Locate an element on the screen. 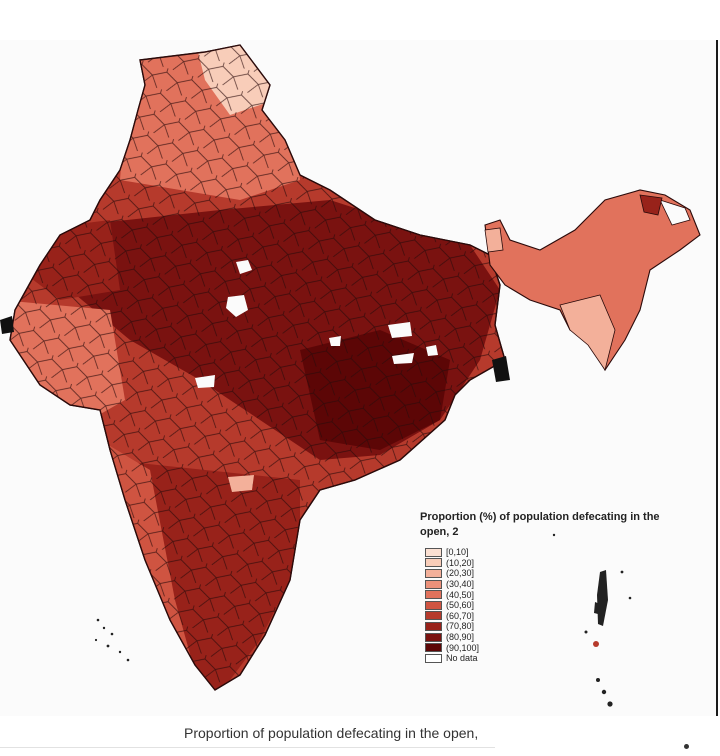 This screenshot has width=720, height=756. legend-label: [0,10] is located at coordinates (457, 552).